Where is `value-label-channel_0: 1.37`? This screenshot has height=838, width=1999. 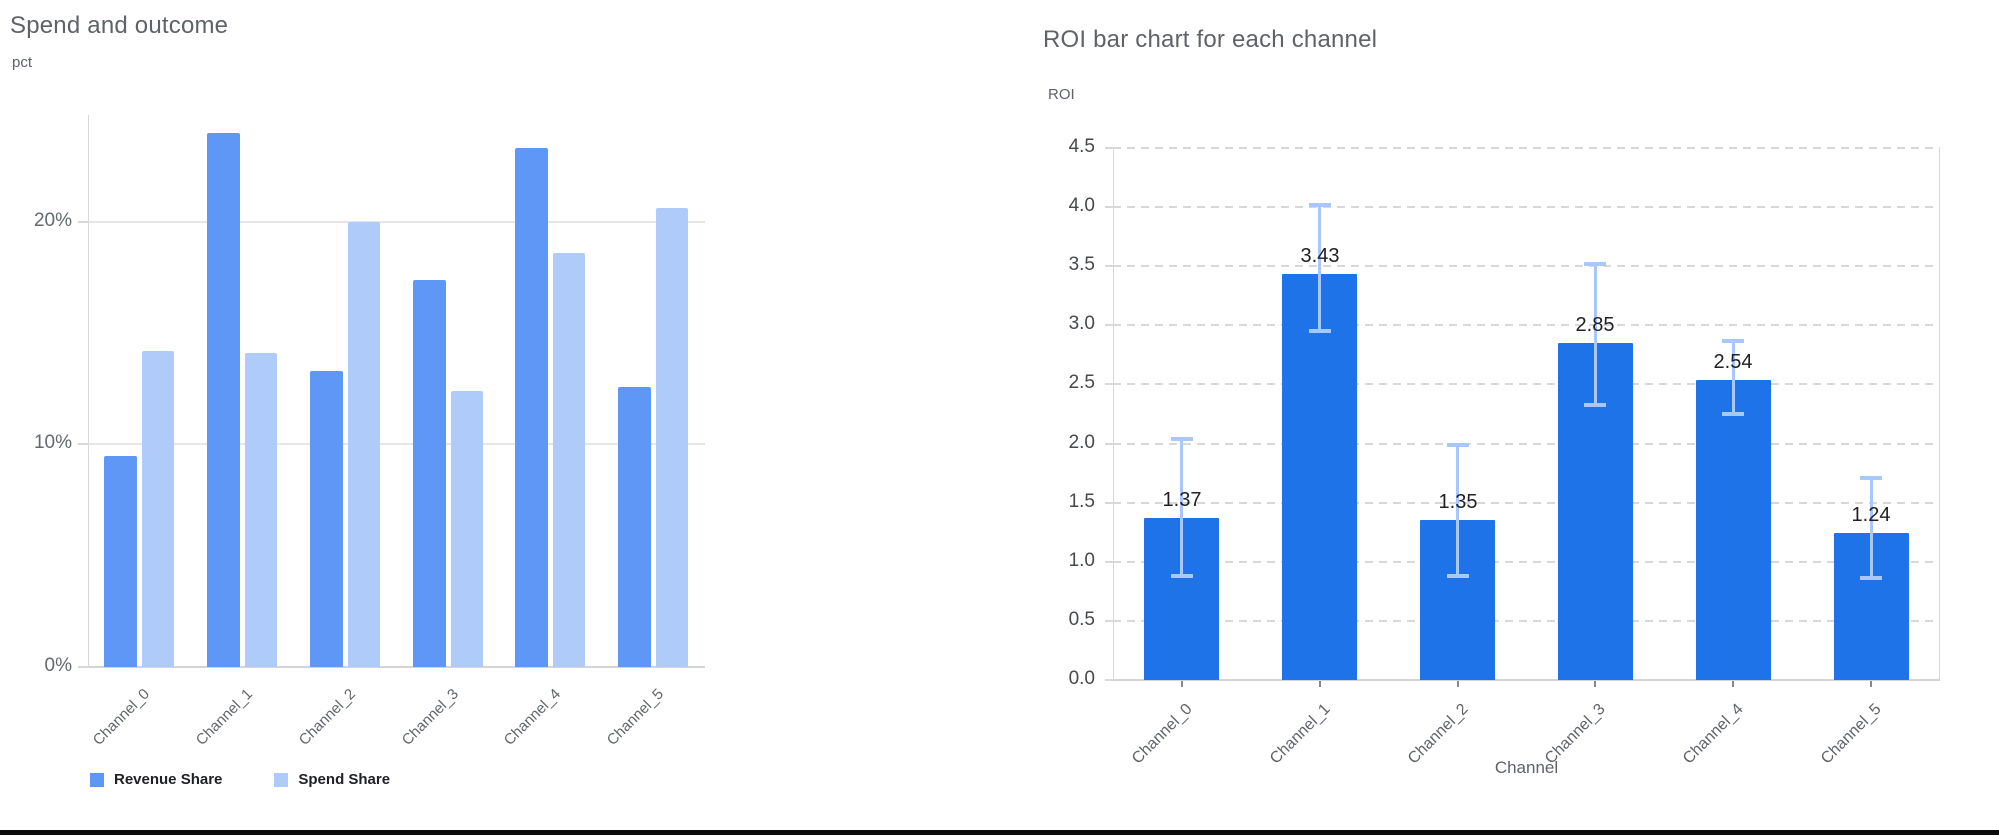
value-label-channel_0: 1.37 is located at coordinates (1182, 500).